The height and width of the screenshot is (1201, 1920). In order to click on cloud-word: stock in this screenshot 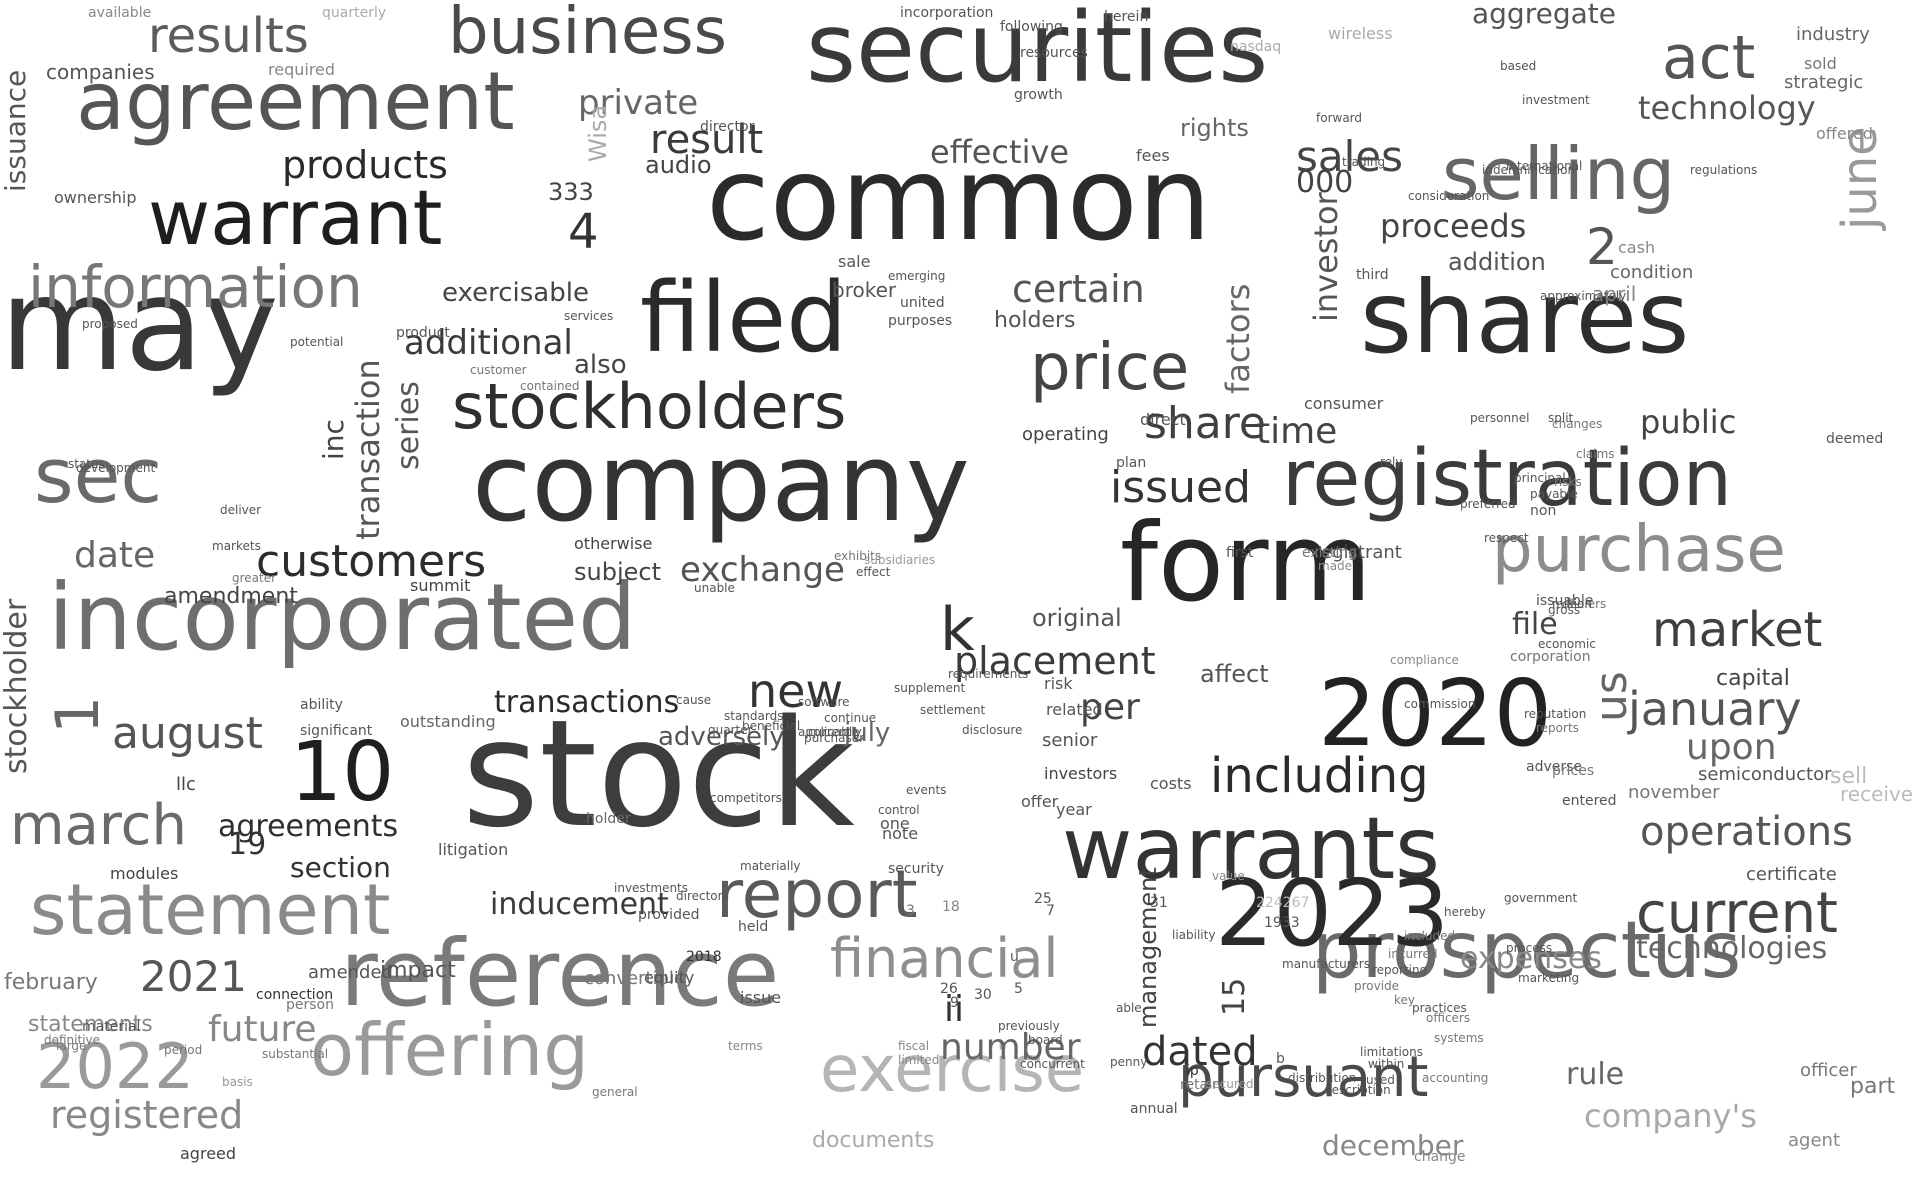, I will do `click(658, 774)`.